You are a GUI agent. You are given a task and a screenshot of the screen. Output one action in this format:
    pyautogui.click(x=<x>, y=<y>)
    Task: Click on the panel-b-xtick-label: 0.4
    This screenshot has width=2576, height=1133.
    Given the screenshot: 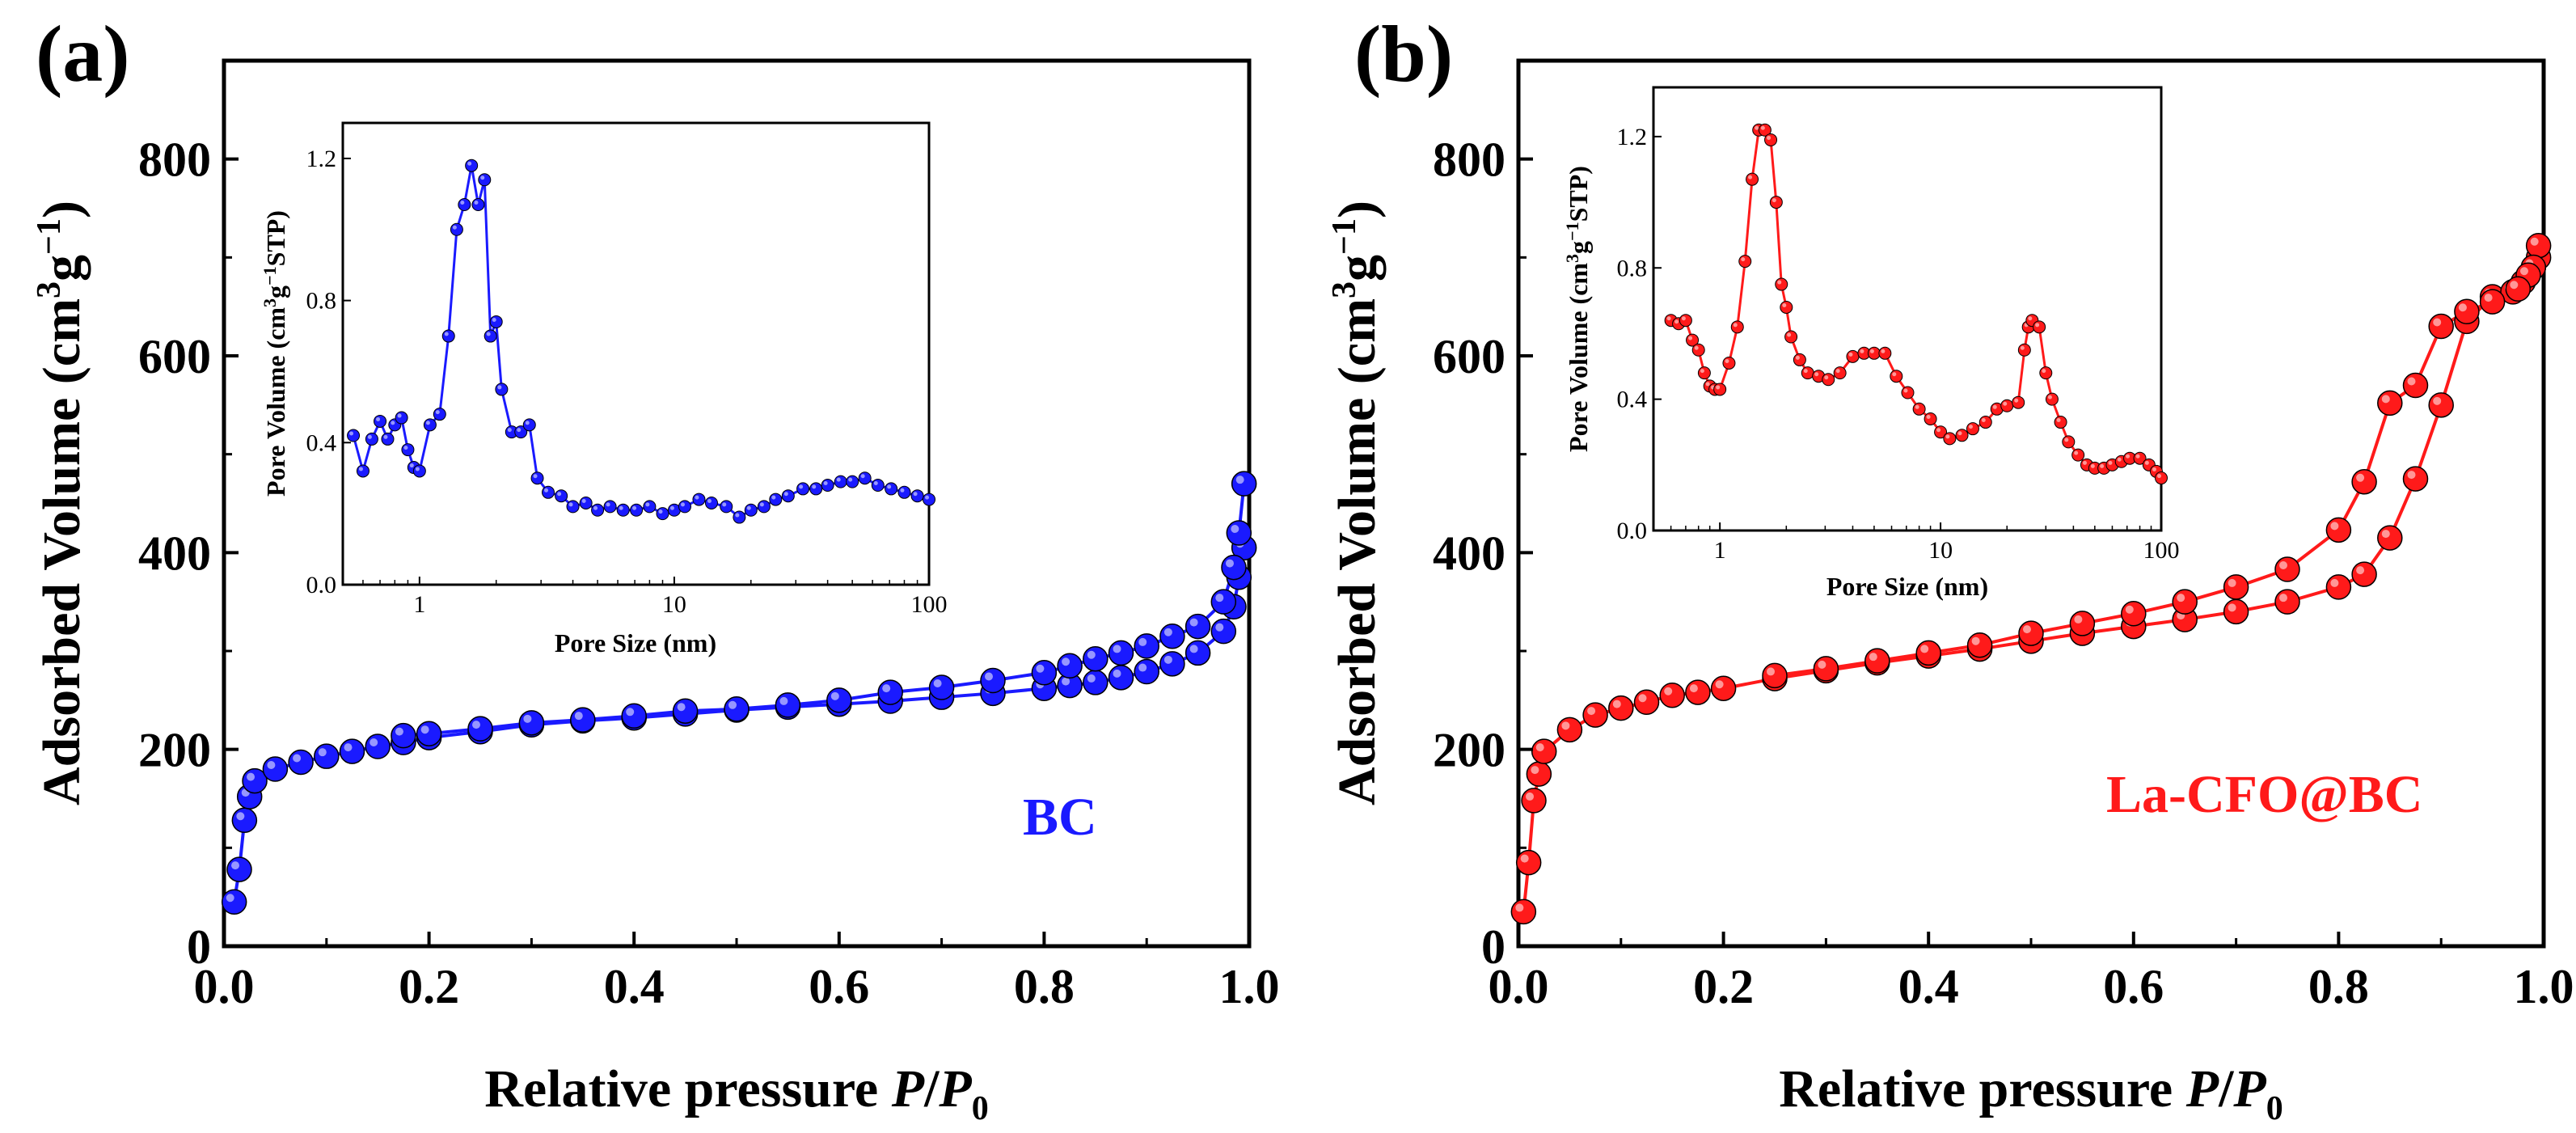 What is the action you would take?
    pyautogui.click(x=1928, y=987)
    